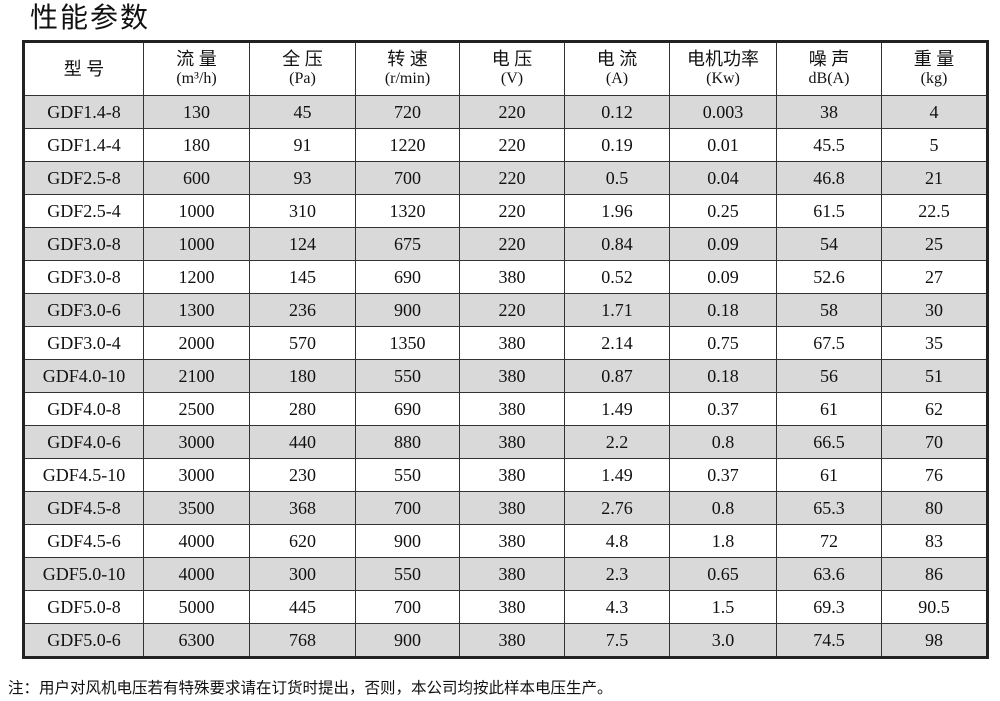 The height and width of the screenshot is (701, 1000). Describe the element at coordinates (934, 508) in the screenshot. I see `table-cell: 80` at that location.